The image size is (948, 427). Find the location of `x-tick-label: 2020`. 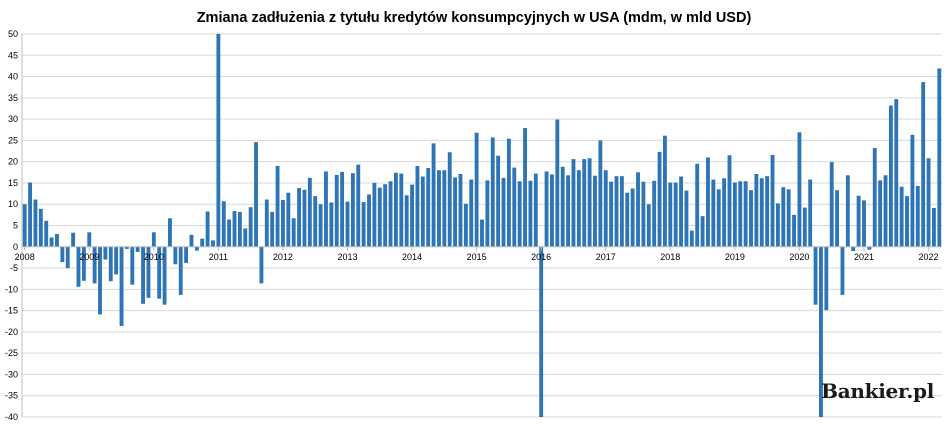

x-tick-label: 2020 is located at coordinates (799, 257).